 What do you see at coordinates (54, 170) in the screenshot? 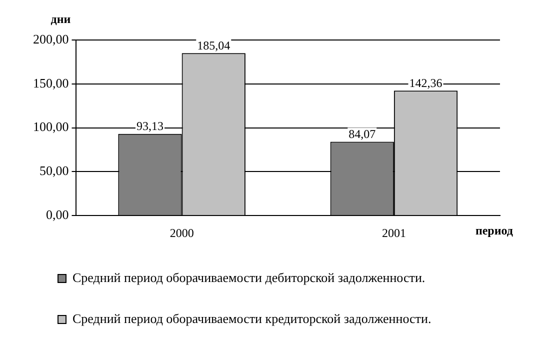
I see `y-tick-label: 50,00` at bounding box center [54, 170].